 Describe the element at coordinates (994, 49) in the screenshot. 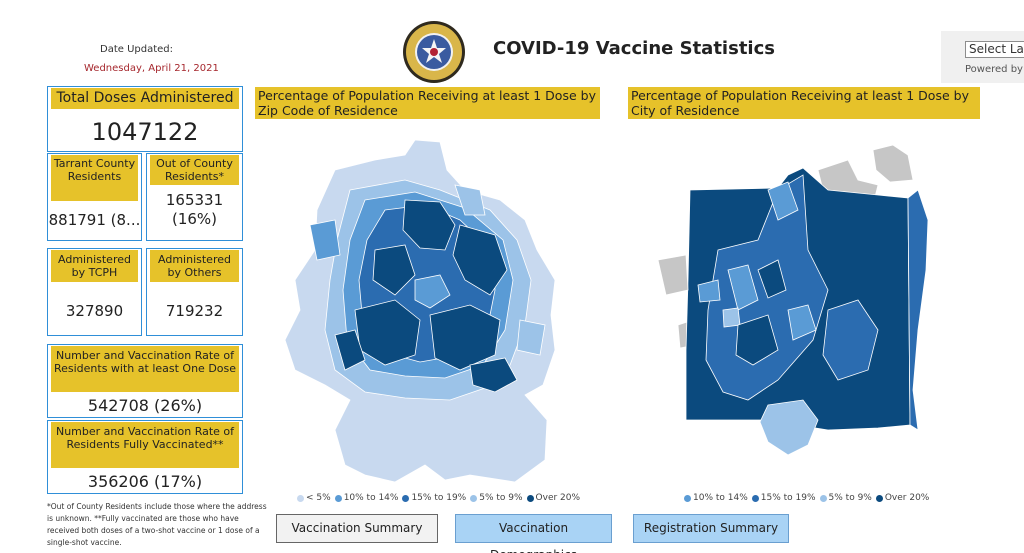

I see `language-select: Select La` at that location.